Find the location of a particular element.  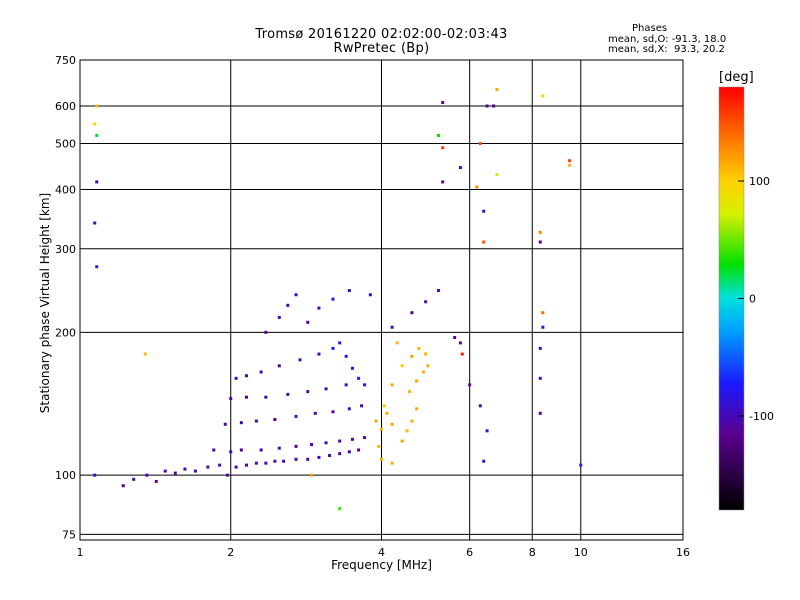

y-tick-label: 200 is located at coordinates (65, 332).